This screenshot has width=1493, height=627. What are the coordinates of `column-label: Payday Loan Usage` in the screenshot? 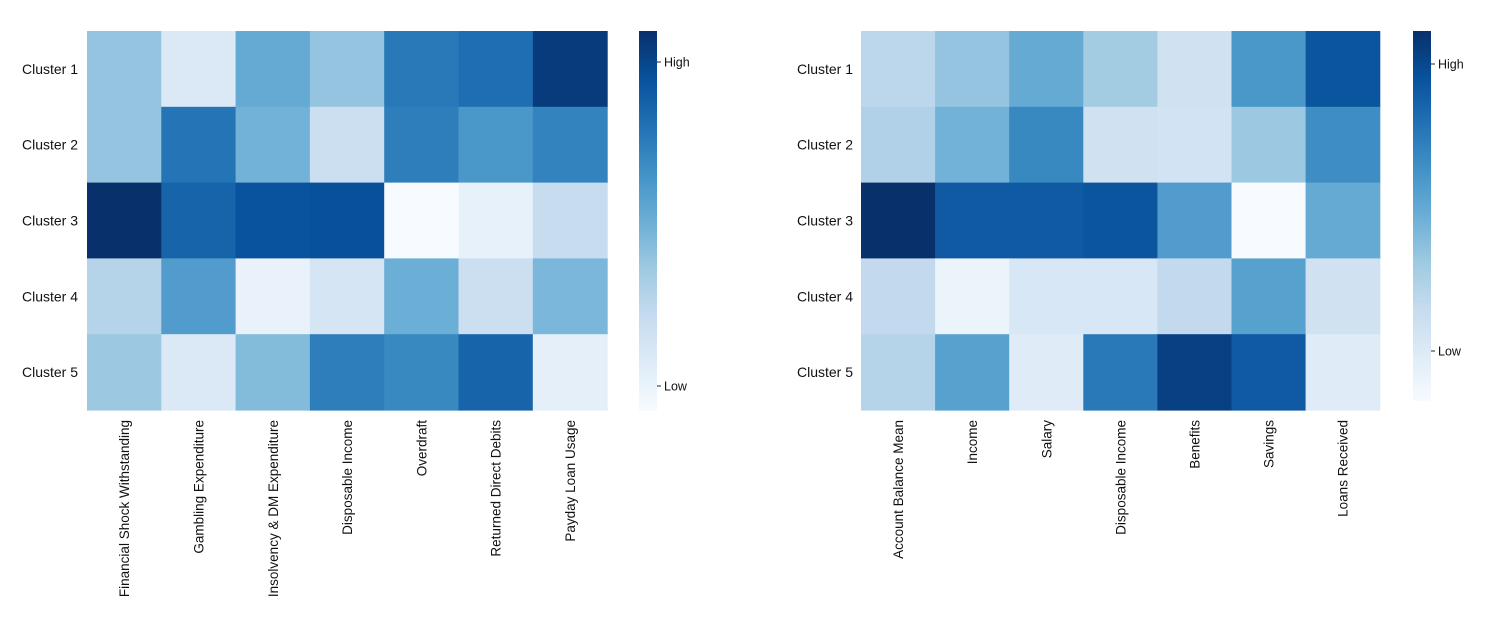 It's located at (570, 481).